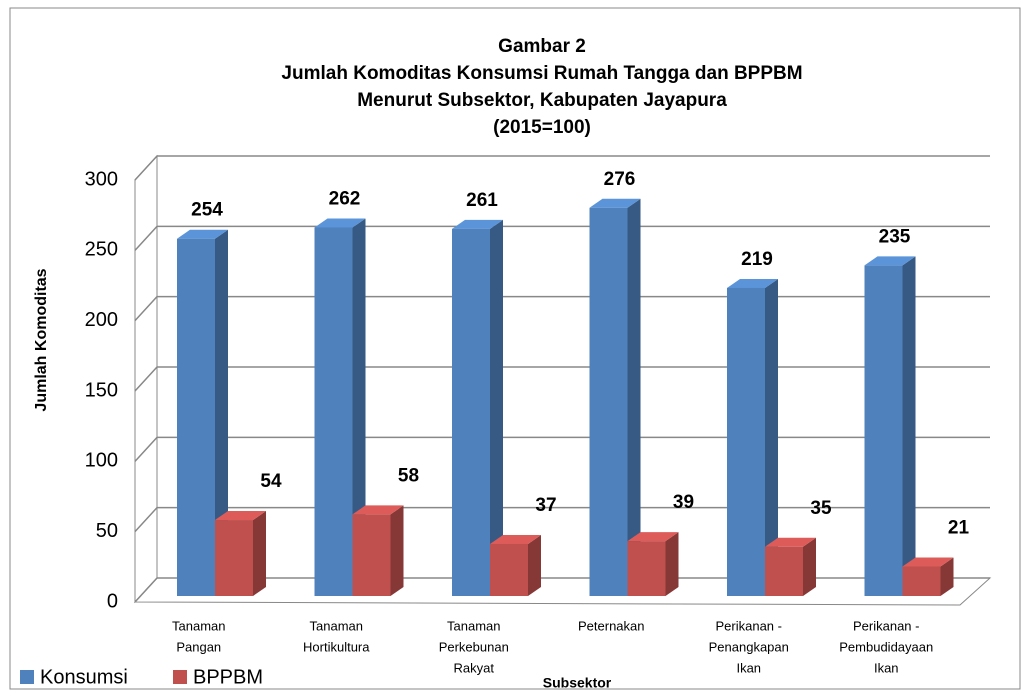  What do you see at coordinates (345, 198) in the screenshot?
I see `data-label: 262` at bounding box center [345, 198].